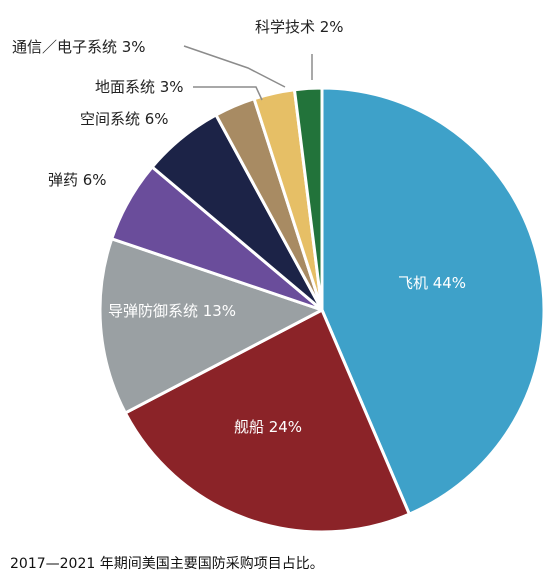 This screenshot has height=580, width=550. Describe the element at coordinates (172, 311) in the screenshot. I see `slice-label-2: 导弹防御系统 13%` at that location.